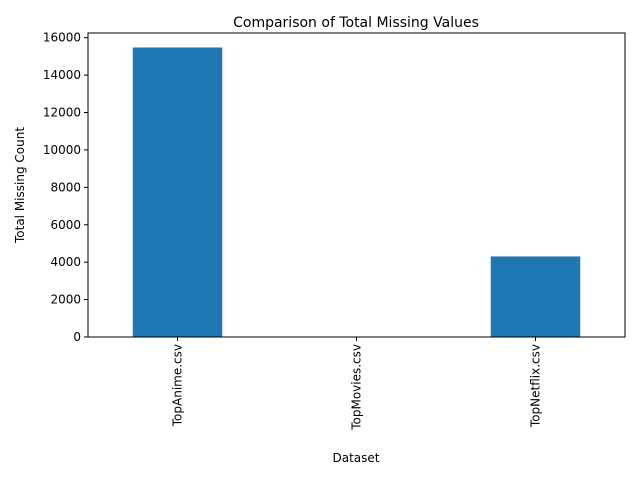 This screenshot has height=480, width=640. What do you see at coordinates (536, 386) in the screenshot?
I see `x-tick-label: TopNetflix.csv` at bounding box center [536, 386].